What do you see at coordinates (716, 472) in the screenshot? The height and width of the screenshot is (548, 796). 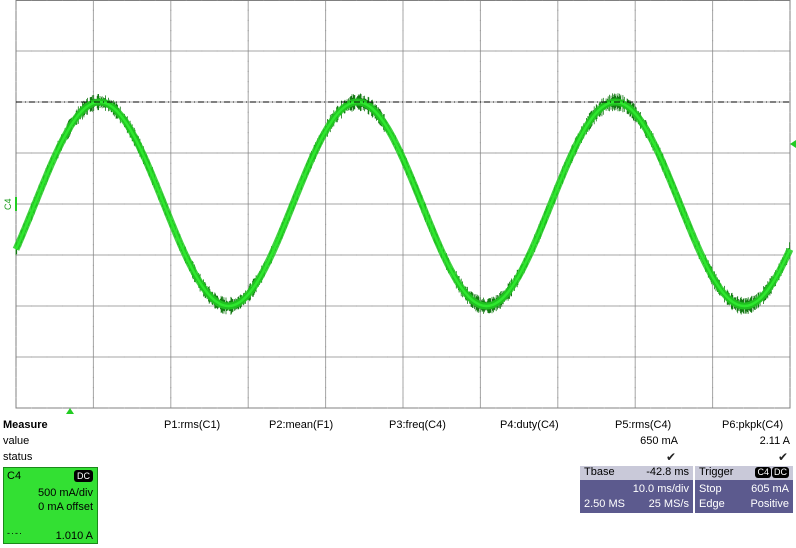 I see `trigger-label: Trigger` at bounding box center [716, 472].